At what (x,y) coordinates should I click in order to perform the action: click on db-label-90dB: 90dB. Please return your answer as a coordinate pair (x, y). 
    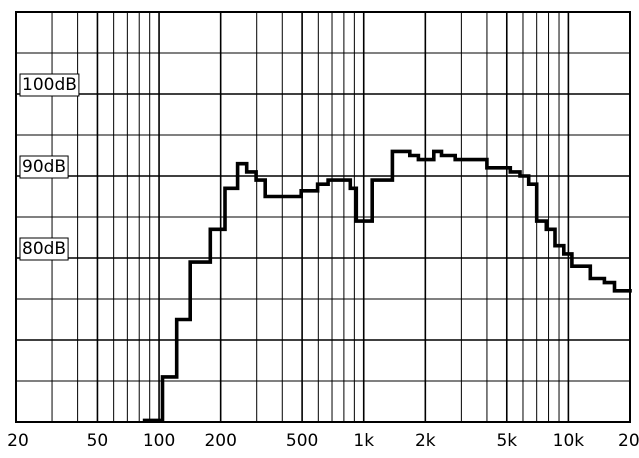
    Looking at the image, I should click on (44, 167).